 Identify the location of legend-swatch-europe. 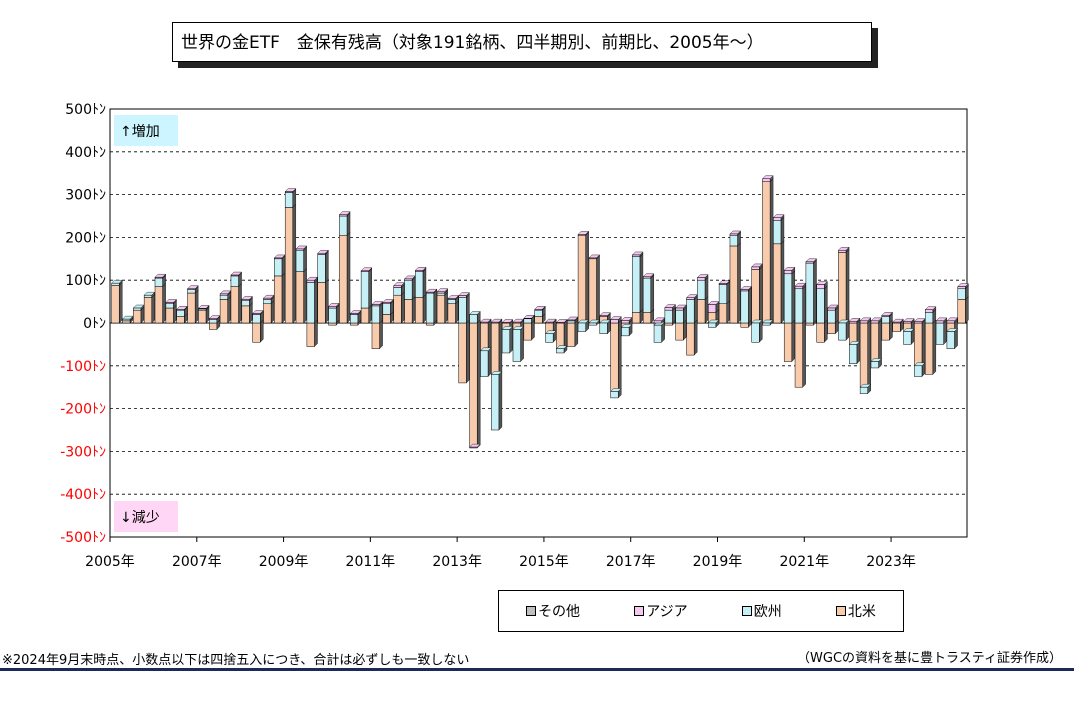
(746, 611).